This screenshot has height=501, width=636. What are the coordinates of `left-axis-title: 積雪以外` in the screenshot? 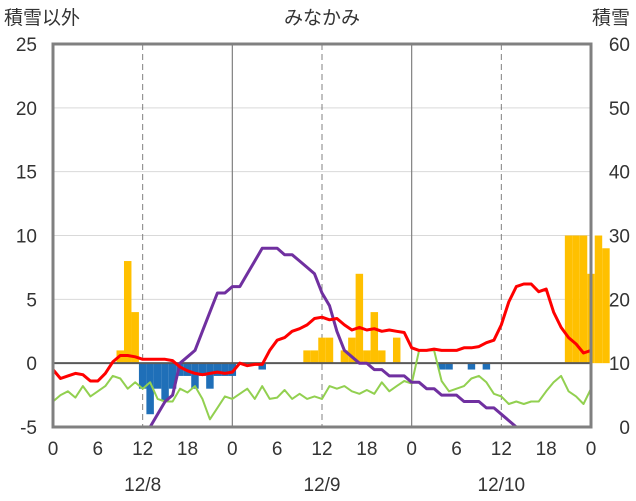 It's located at (42, 18).